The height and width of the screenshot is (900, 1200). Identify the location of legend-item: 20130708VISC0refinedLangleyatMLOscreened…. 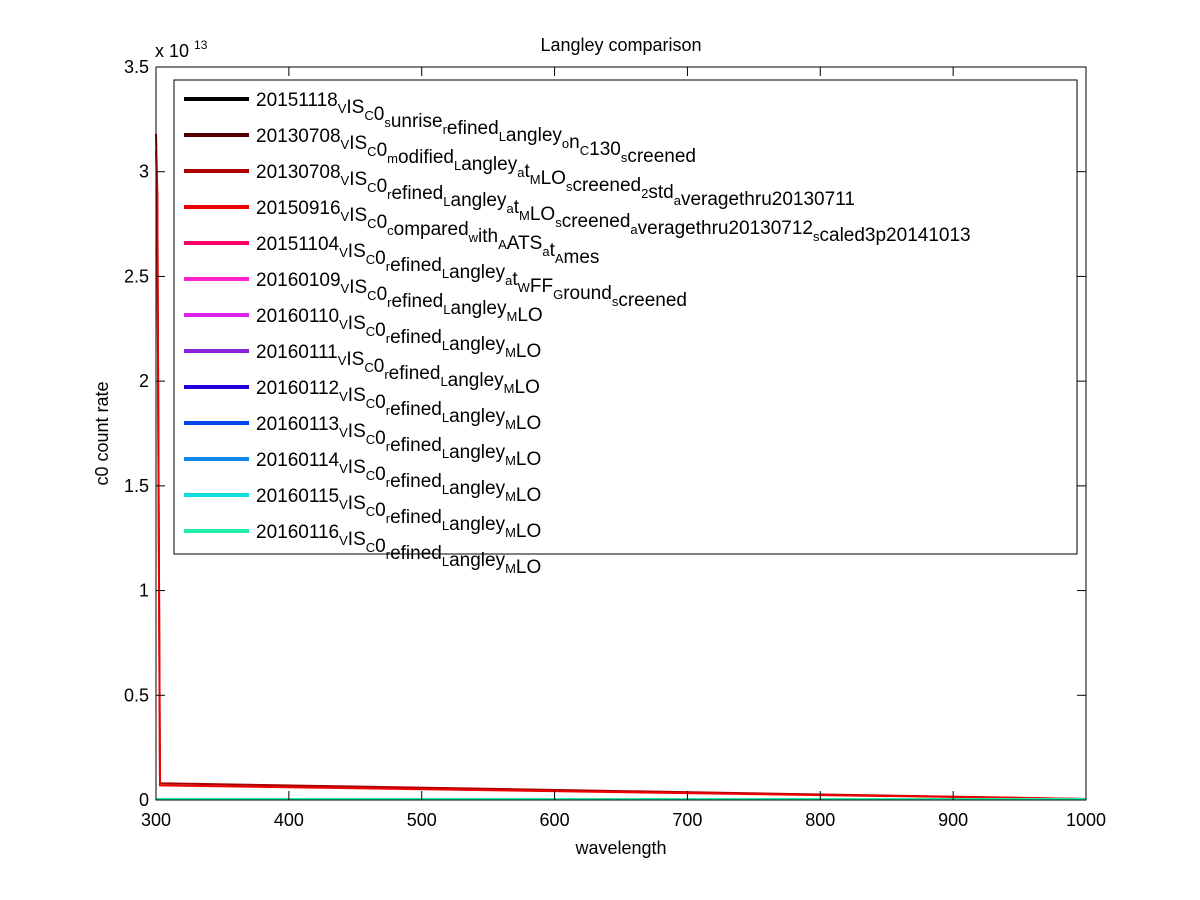
(577, 204).